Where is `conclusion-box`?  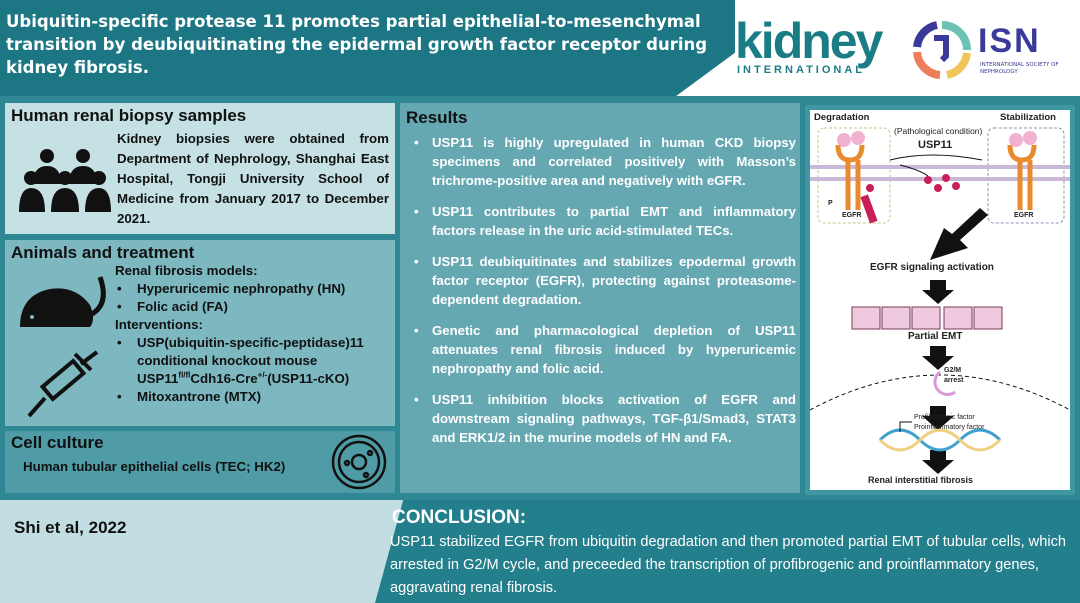 conclusion-box is located at coordinates (727, 551).